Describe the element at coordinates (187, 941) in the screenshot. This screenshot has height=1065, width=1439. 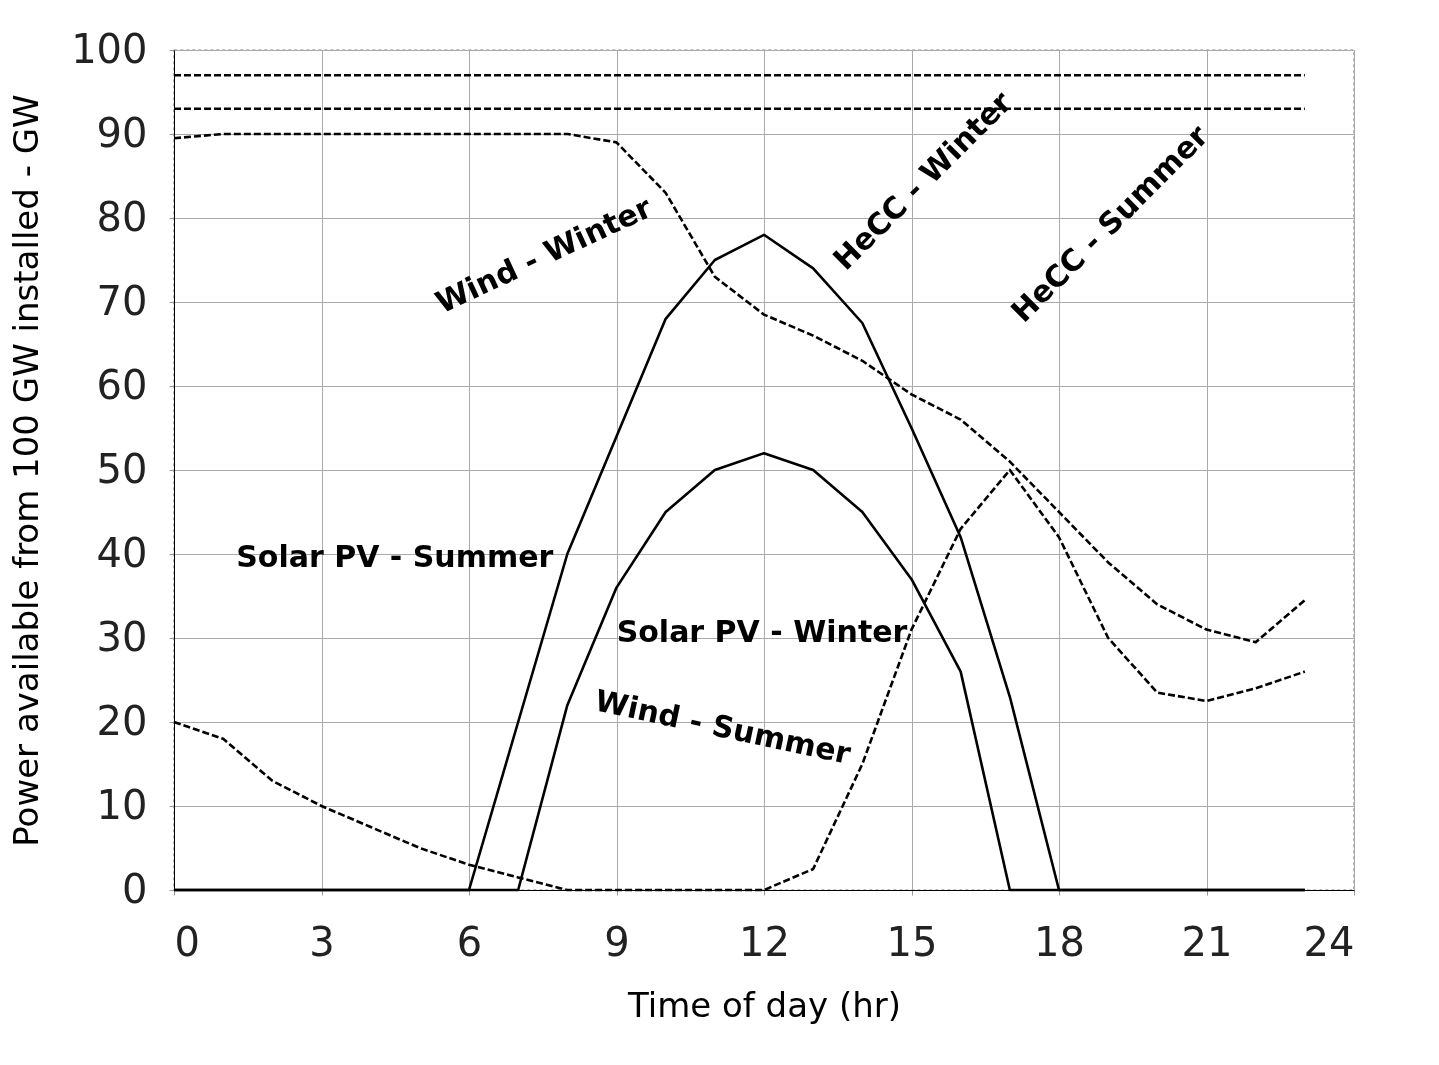
I see `x-tick-label: 0` at that location.